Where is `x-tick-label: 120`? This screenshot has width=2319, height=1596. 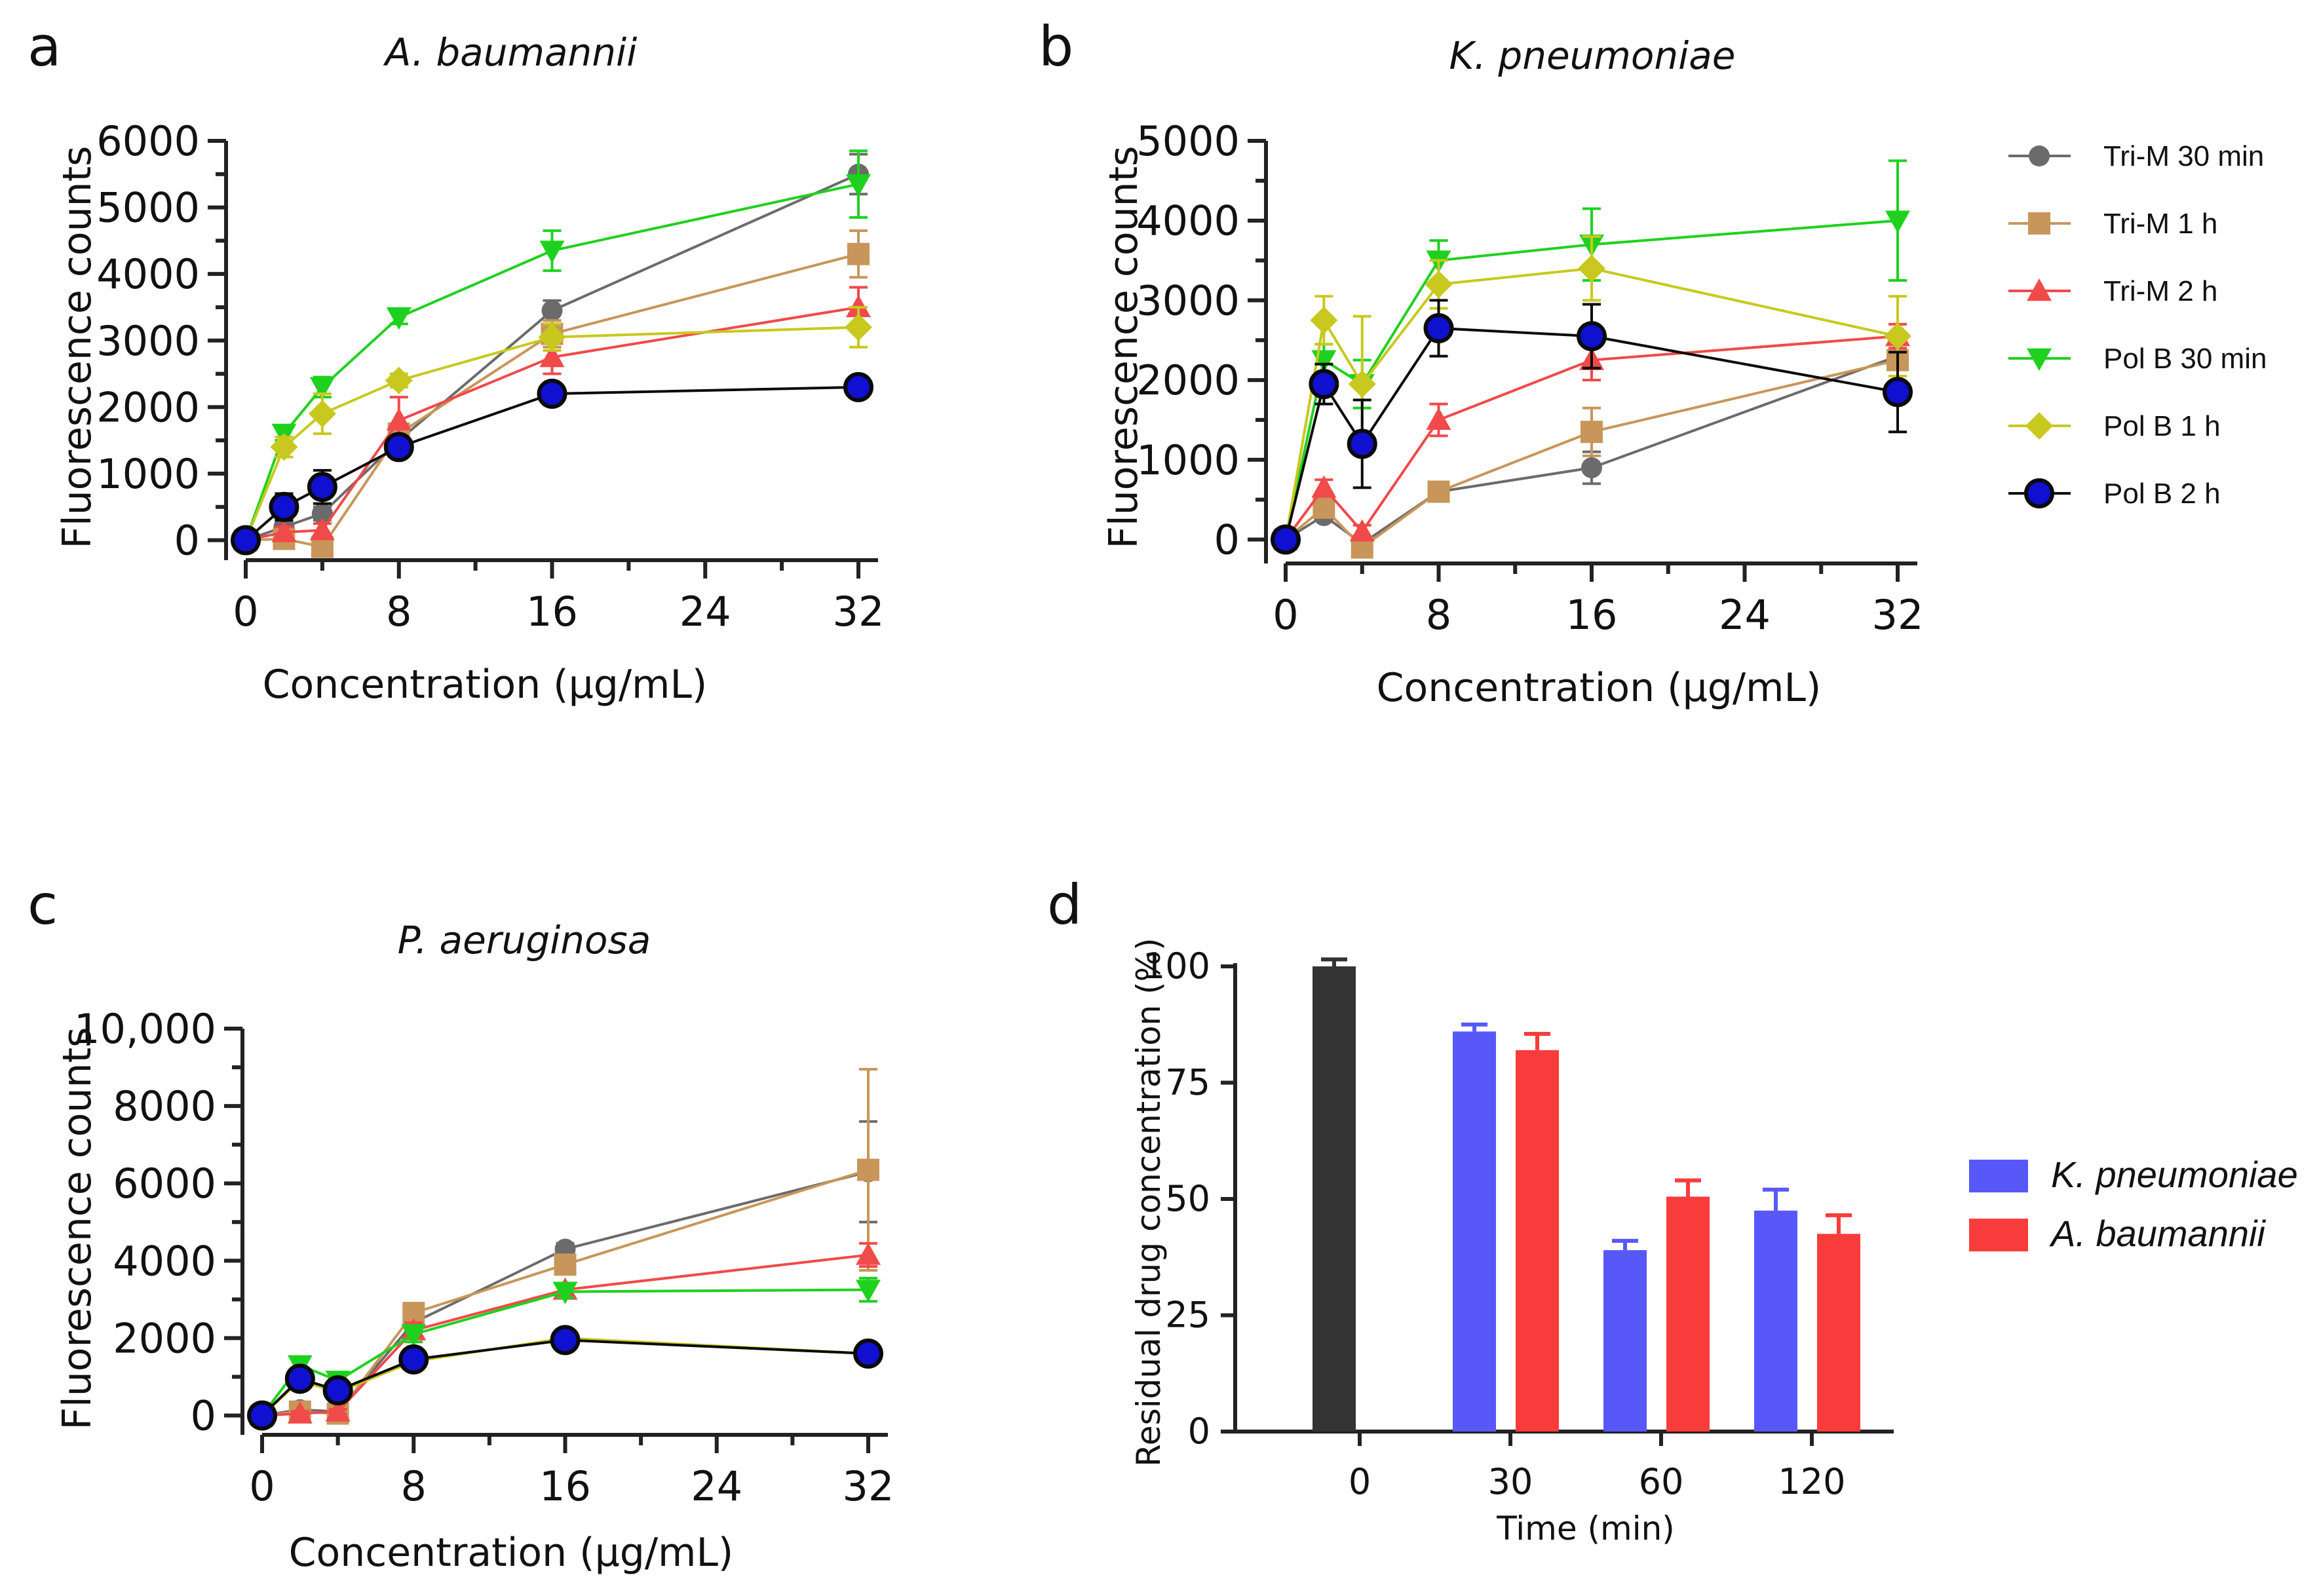
x-tick-label: 120 is located at coordinates (1811, 1481).